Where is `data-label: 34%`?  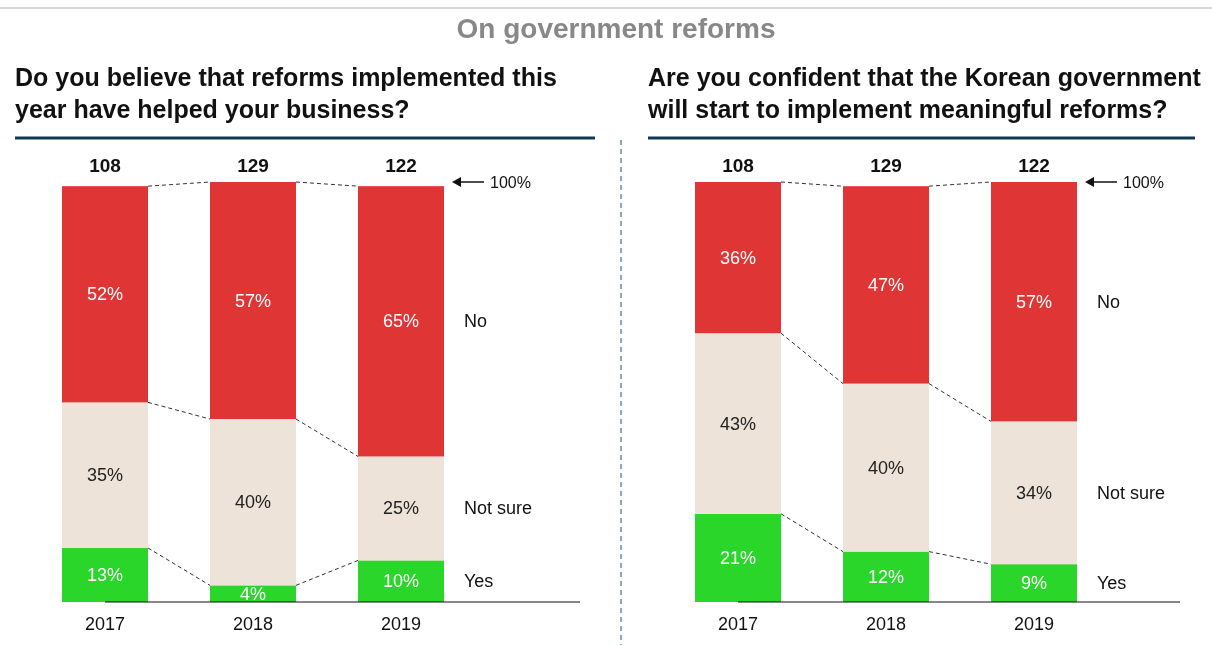 data-label: 34% is located at coordinates (1034, 492).